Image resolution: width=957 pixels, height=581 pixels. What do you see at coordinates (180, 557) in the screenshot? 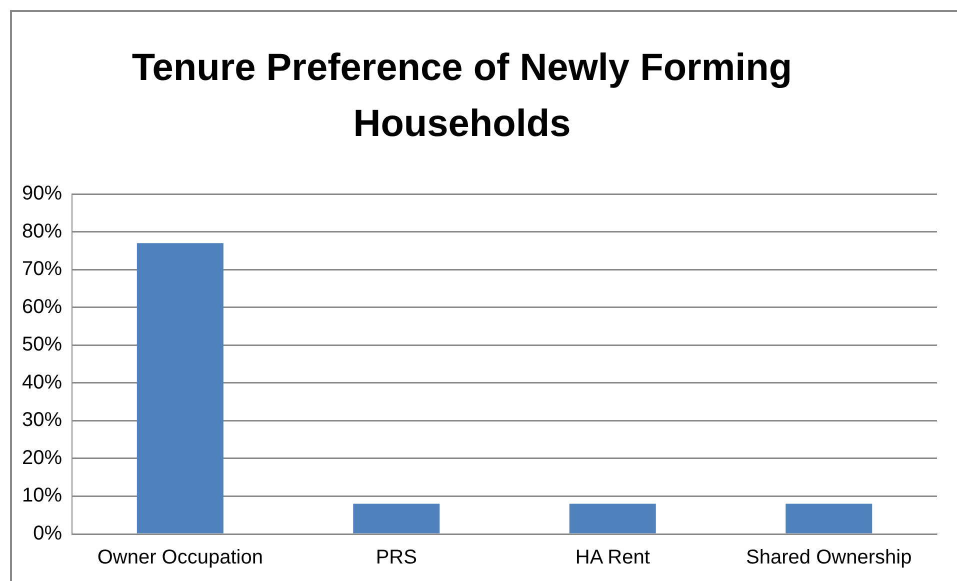
I see `x-tick-label: Owner Occupation` at bounding box center [180, 557].